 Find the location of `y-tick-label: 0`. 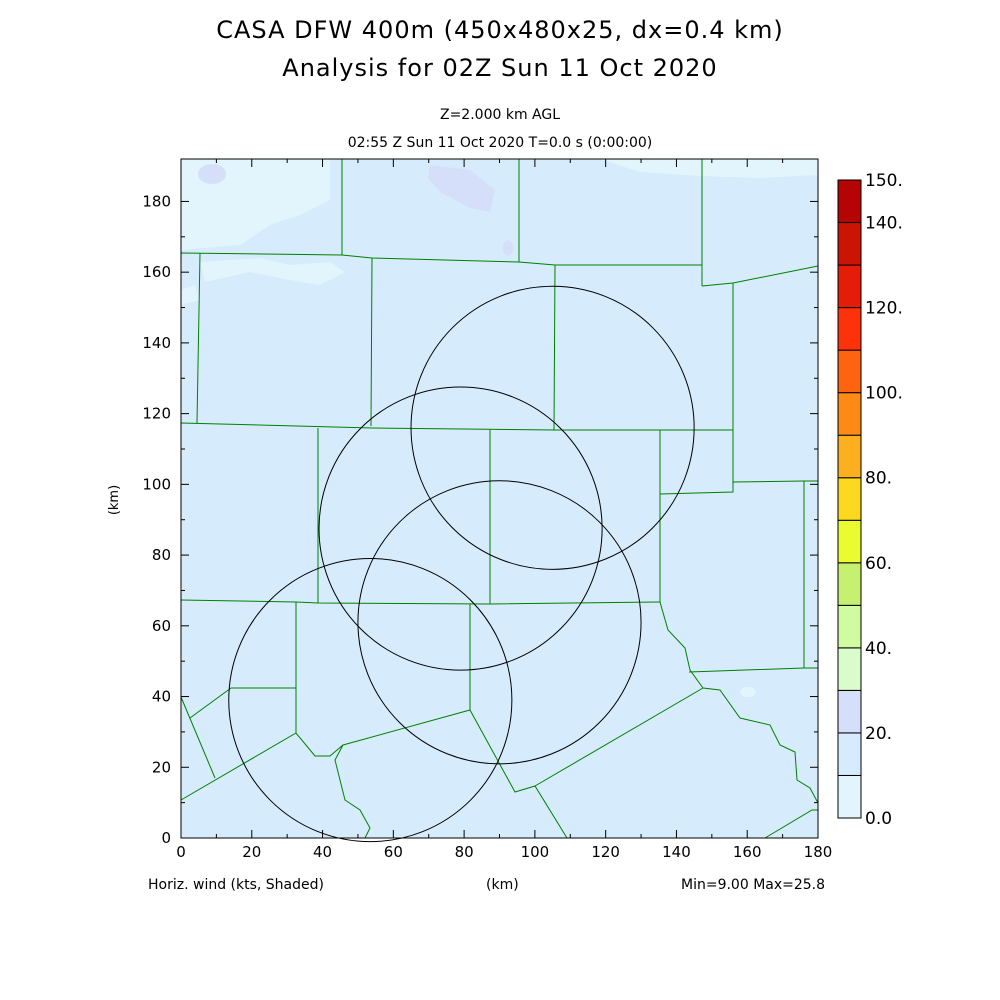

y-tick-label: 0 is located at coordinates (166, 838).